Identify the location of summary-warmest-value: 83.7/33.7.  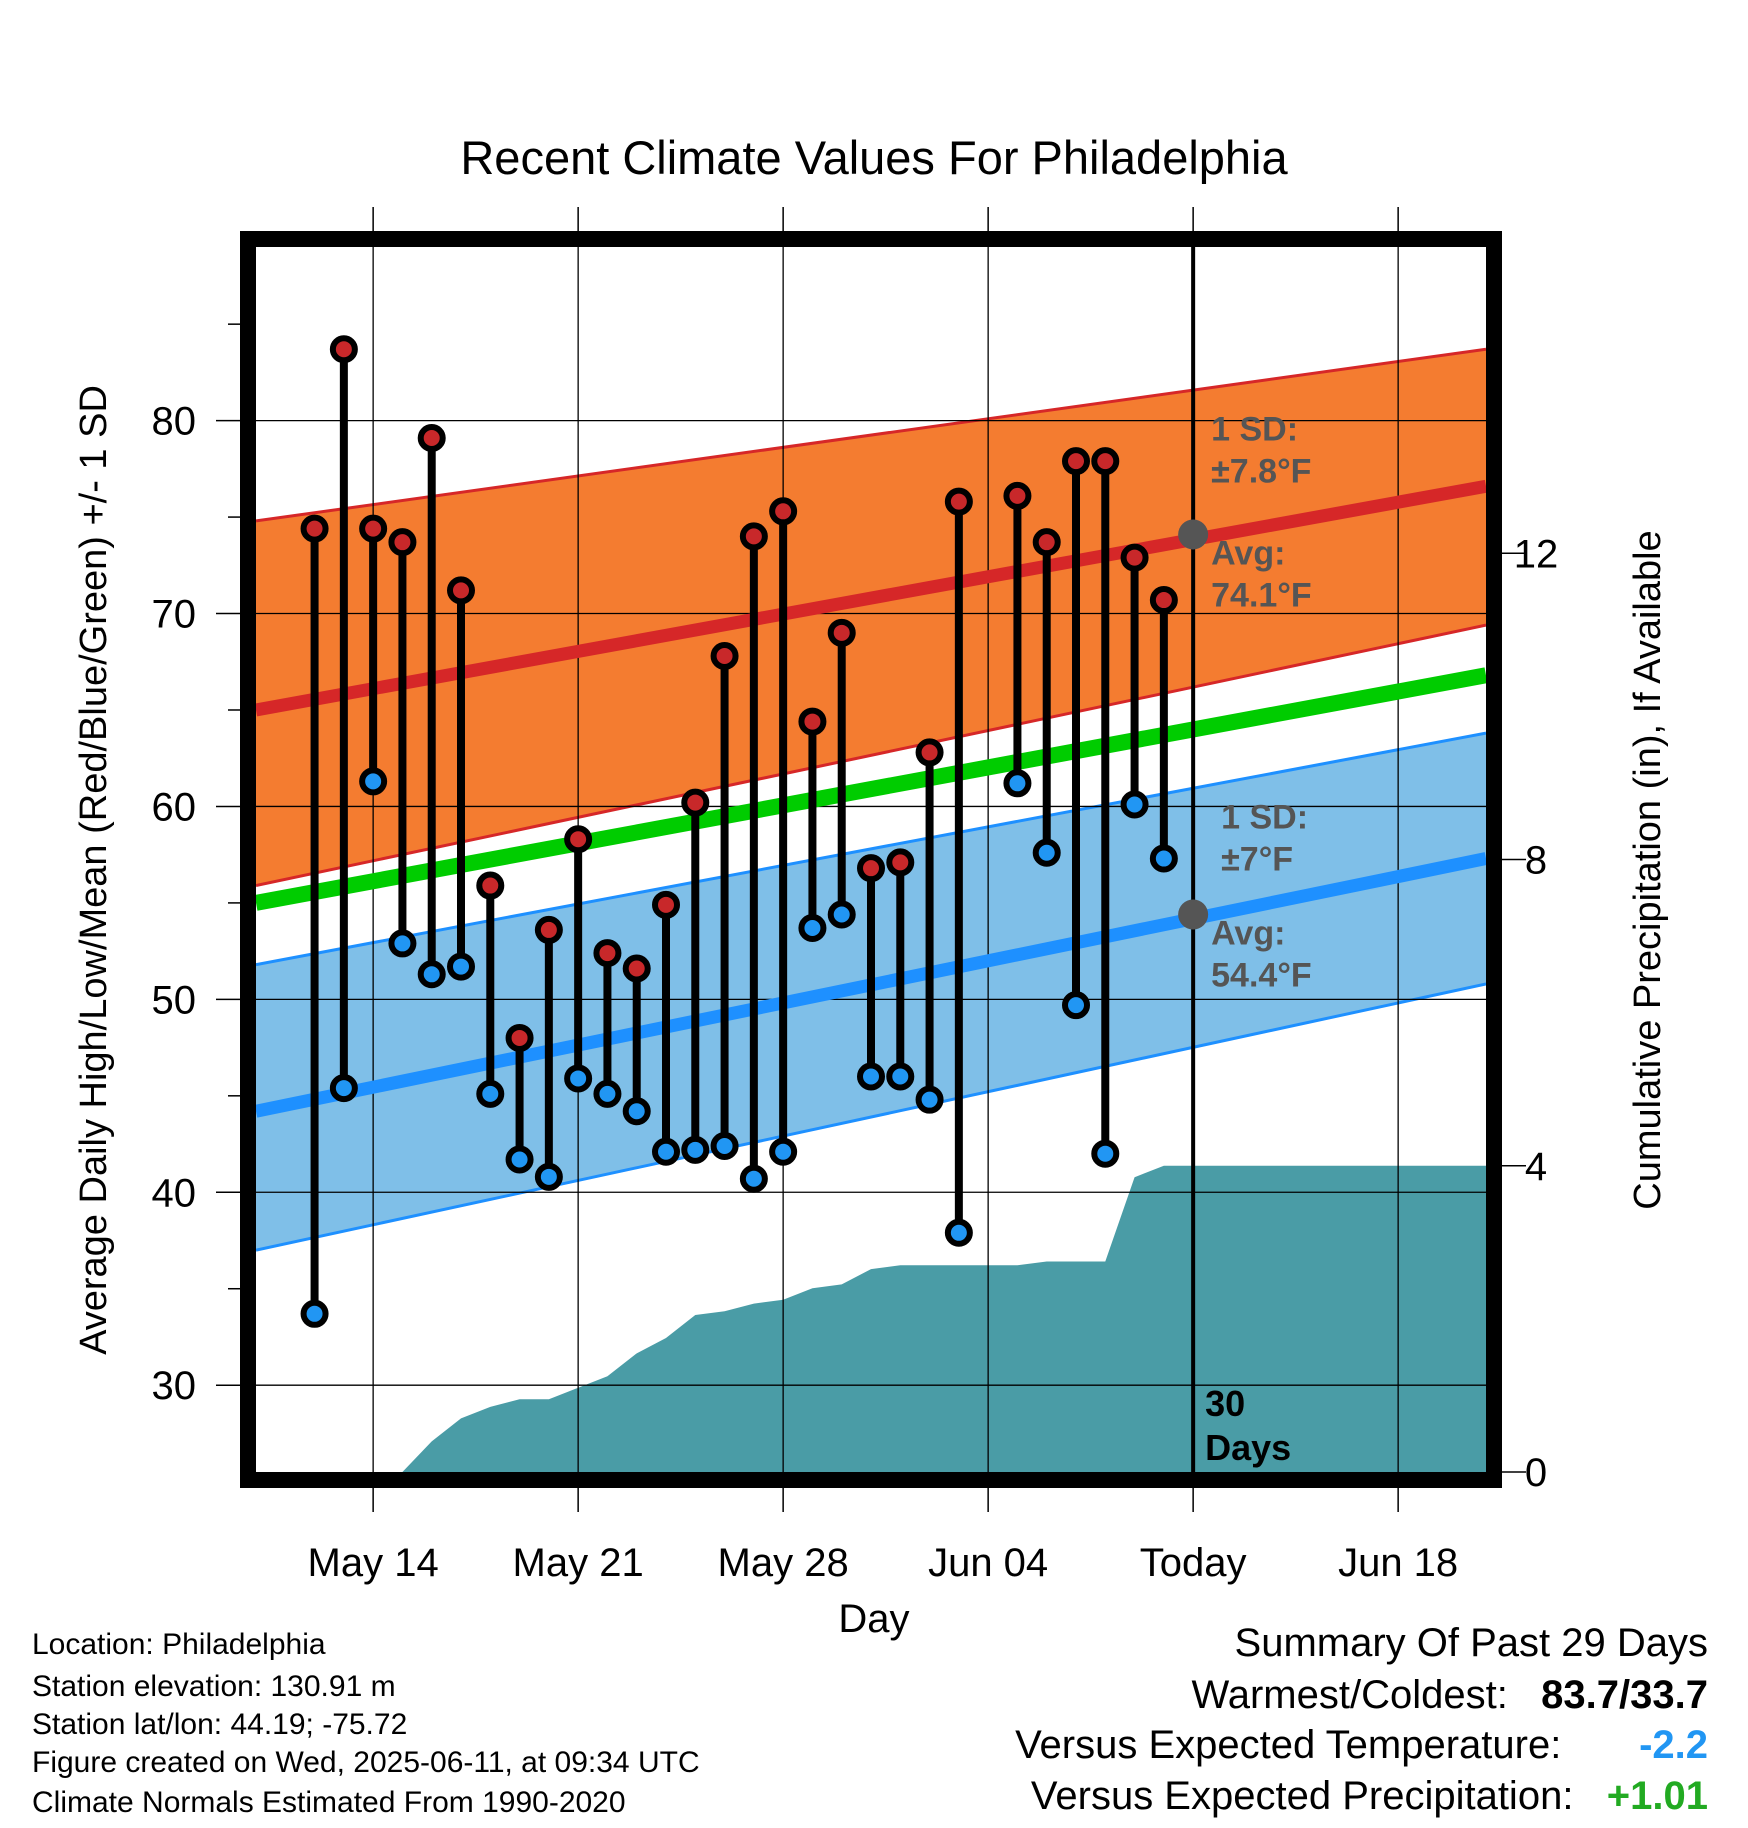
(1624, 1695).